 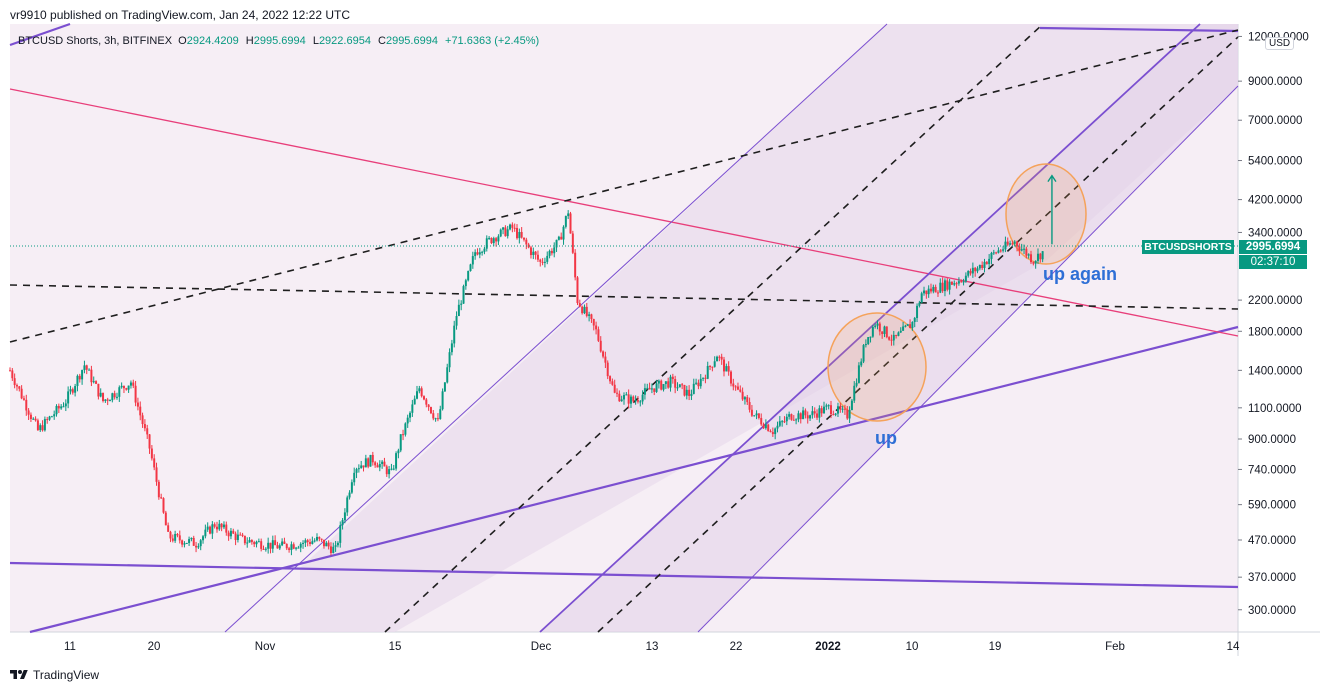 I want to click on channel-line-top-flat, so click(x=1139, y=29).